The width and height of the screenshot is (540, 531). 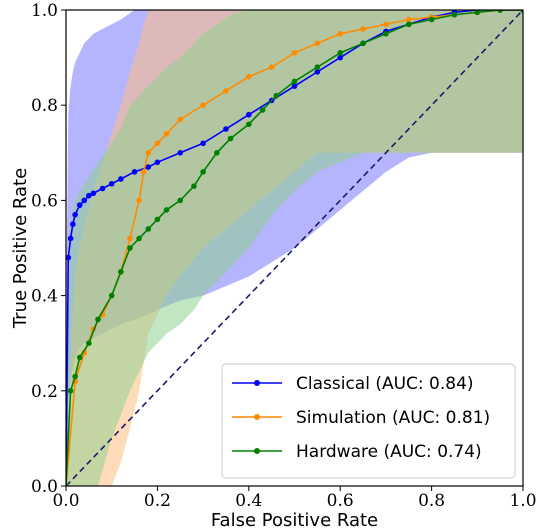 What do you see at coordinates (44, 201) in the screenshot?
I see `y-tick-label: 0.6` at bounding box center [44, 201].